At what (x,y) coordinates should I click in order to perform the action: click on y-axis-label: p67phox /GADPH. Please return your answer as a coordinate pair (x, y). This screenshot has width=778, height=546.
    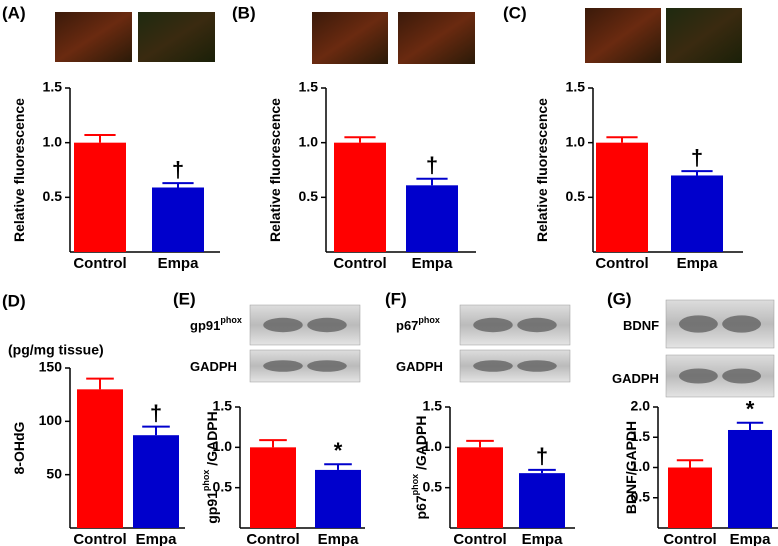
    Looking at the image, I should click on (419, 468).